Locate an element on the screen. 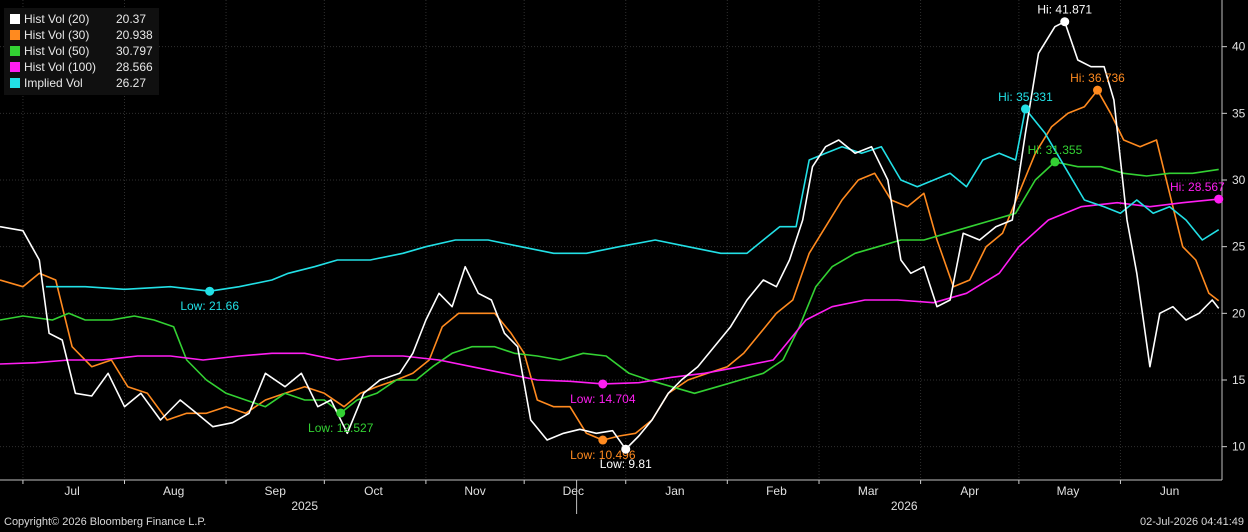  extreme-label: Low: 9.81 is located at coordinates (626, 464).